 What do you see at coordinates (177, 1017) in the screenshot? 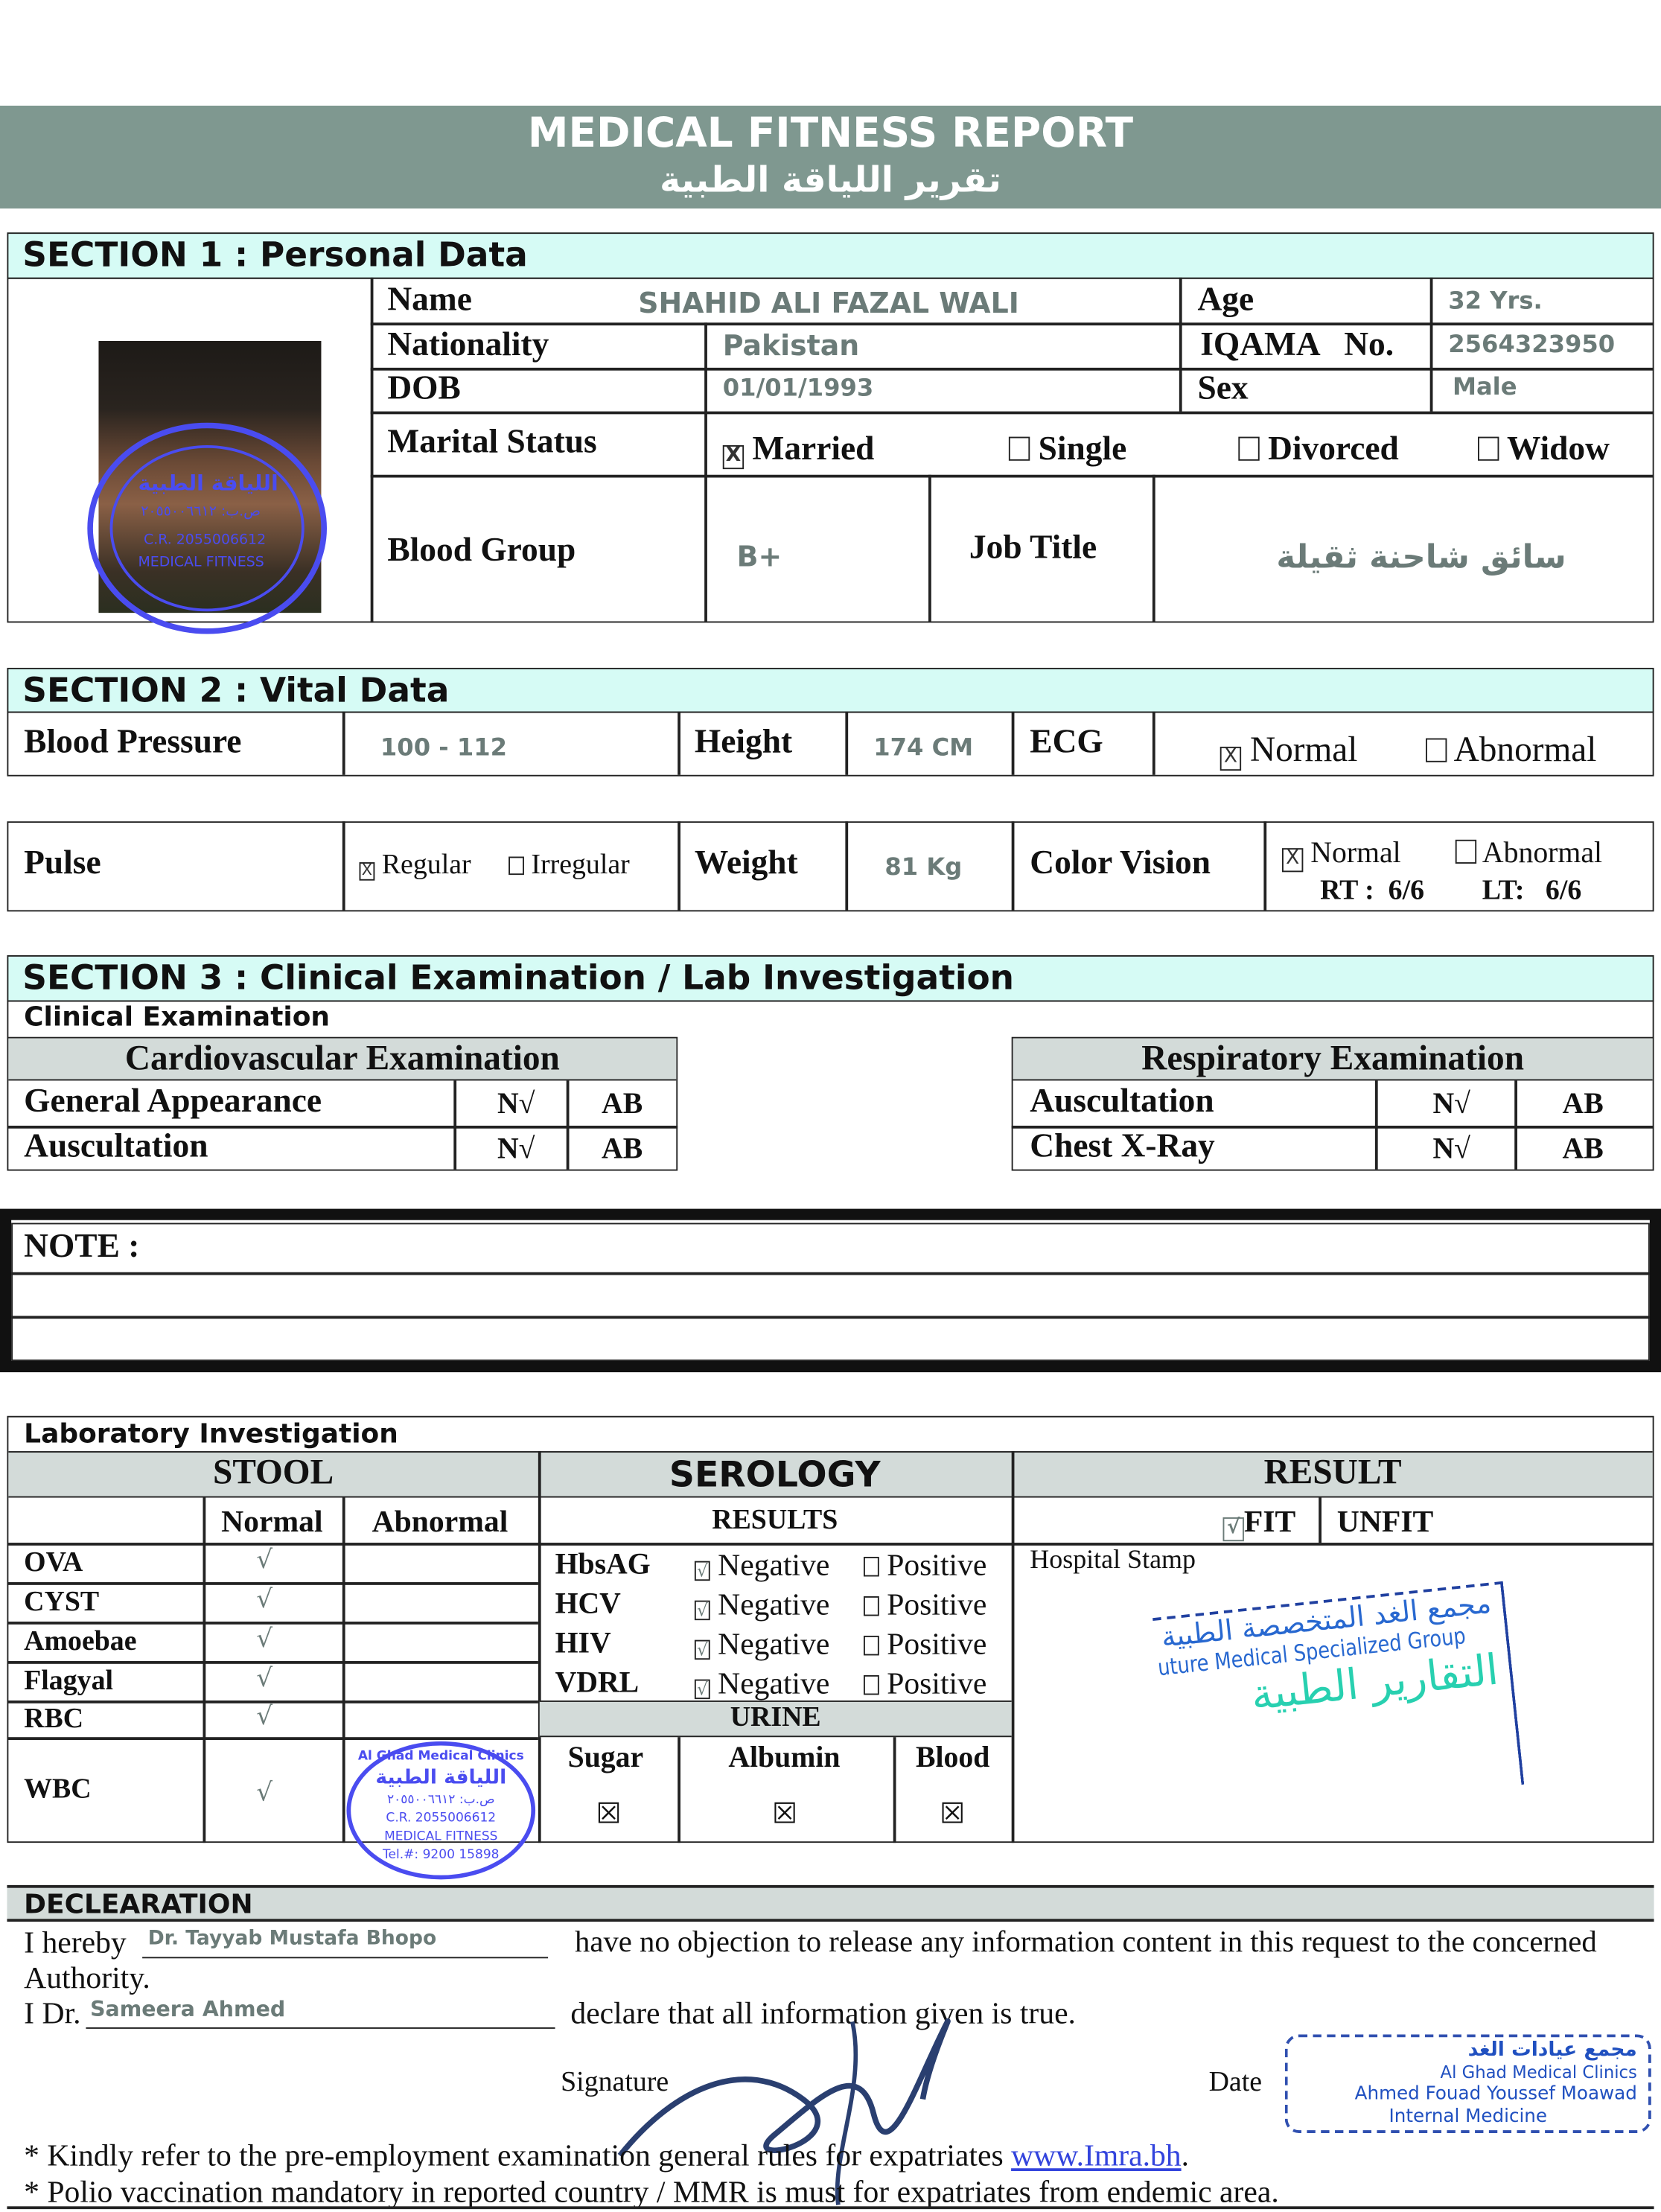
I see `clinical-exam-label: Clinical Examination` at bounding box center [177, 1017].